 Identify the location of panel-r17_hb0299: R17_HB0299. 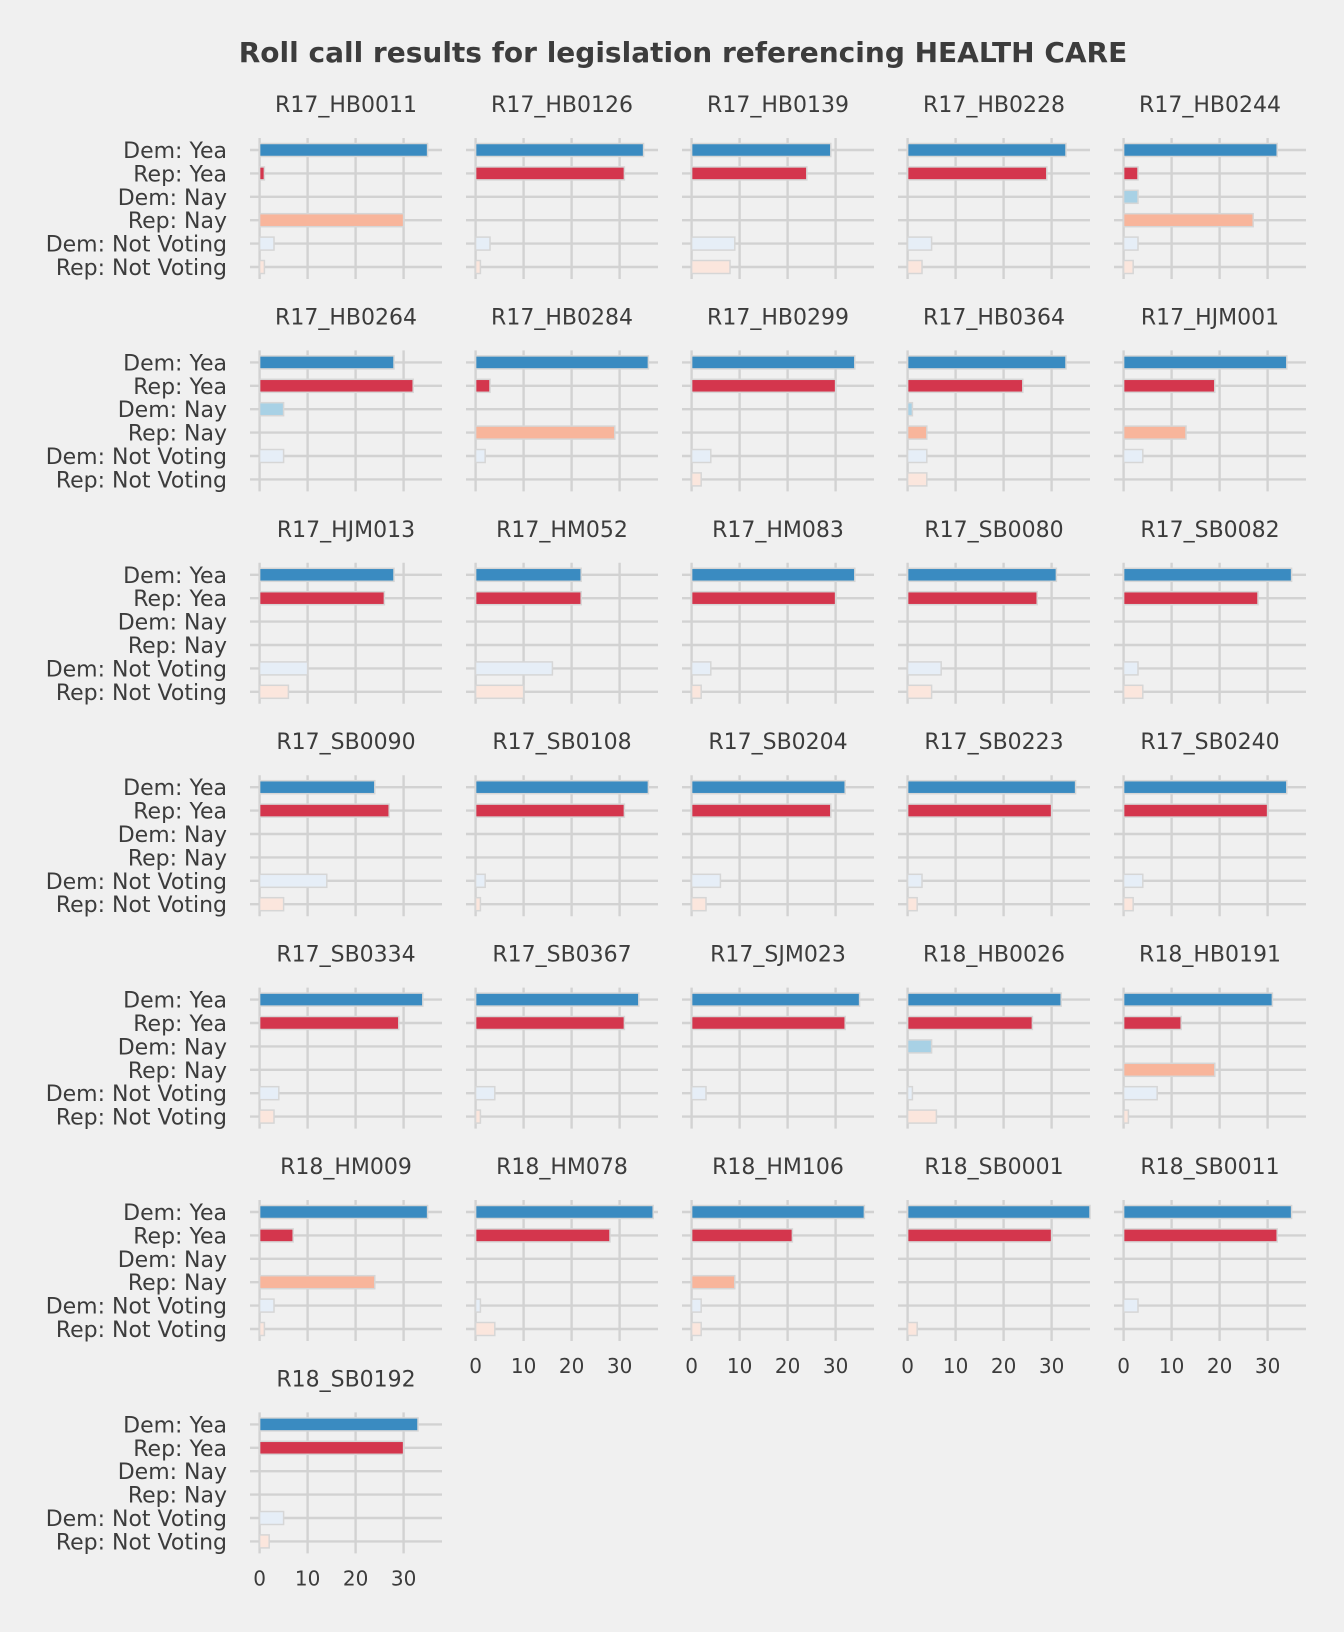
(778, 398).